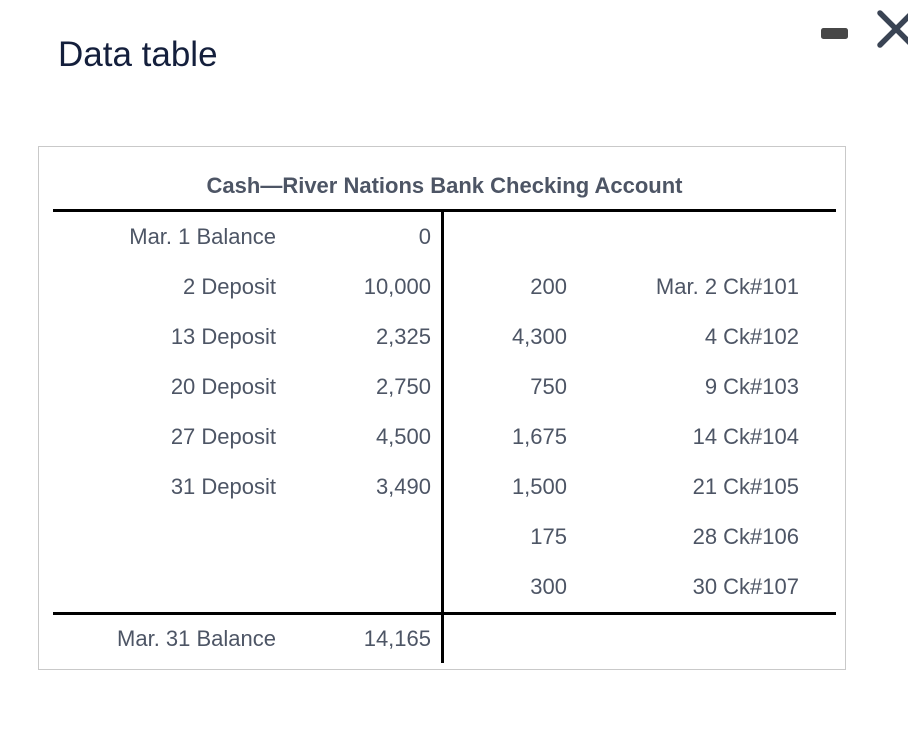 This screenshot has width=908, height=754. I want to click on balance-label: Mar. 31 Balance, so click(196, 638).